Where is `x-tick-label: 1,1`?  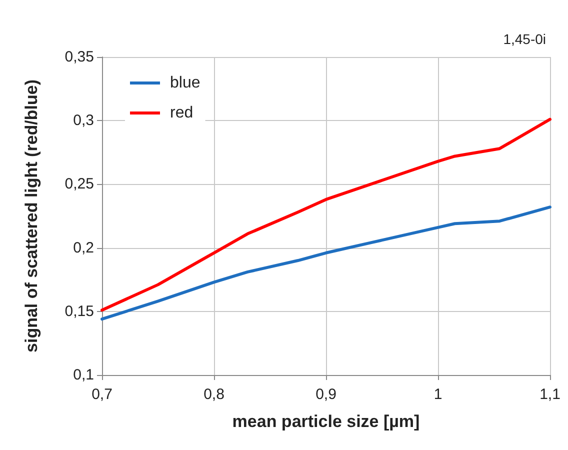
x-tick-label: 1,1 is located at coordinates (550, 394).